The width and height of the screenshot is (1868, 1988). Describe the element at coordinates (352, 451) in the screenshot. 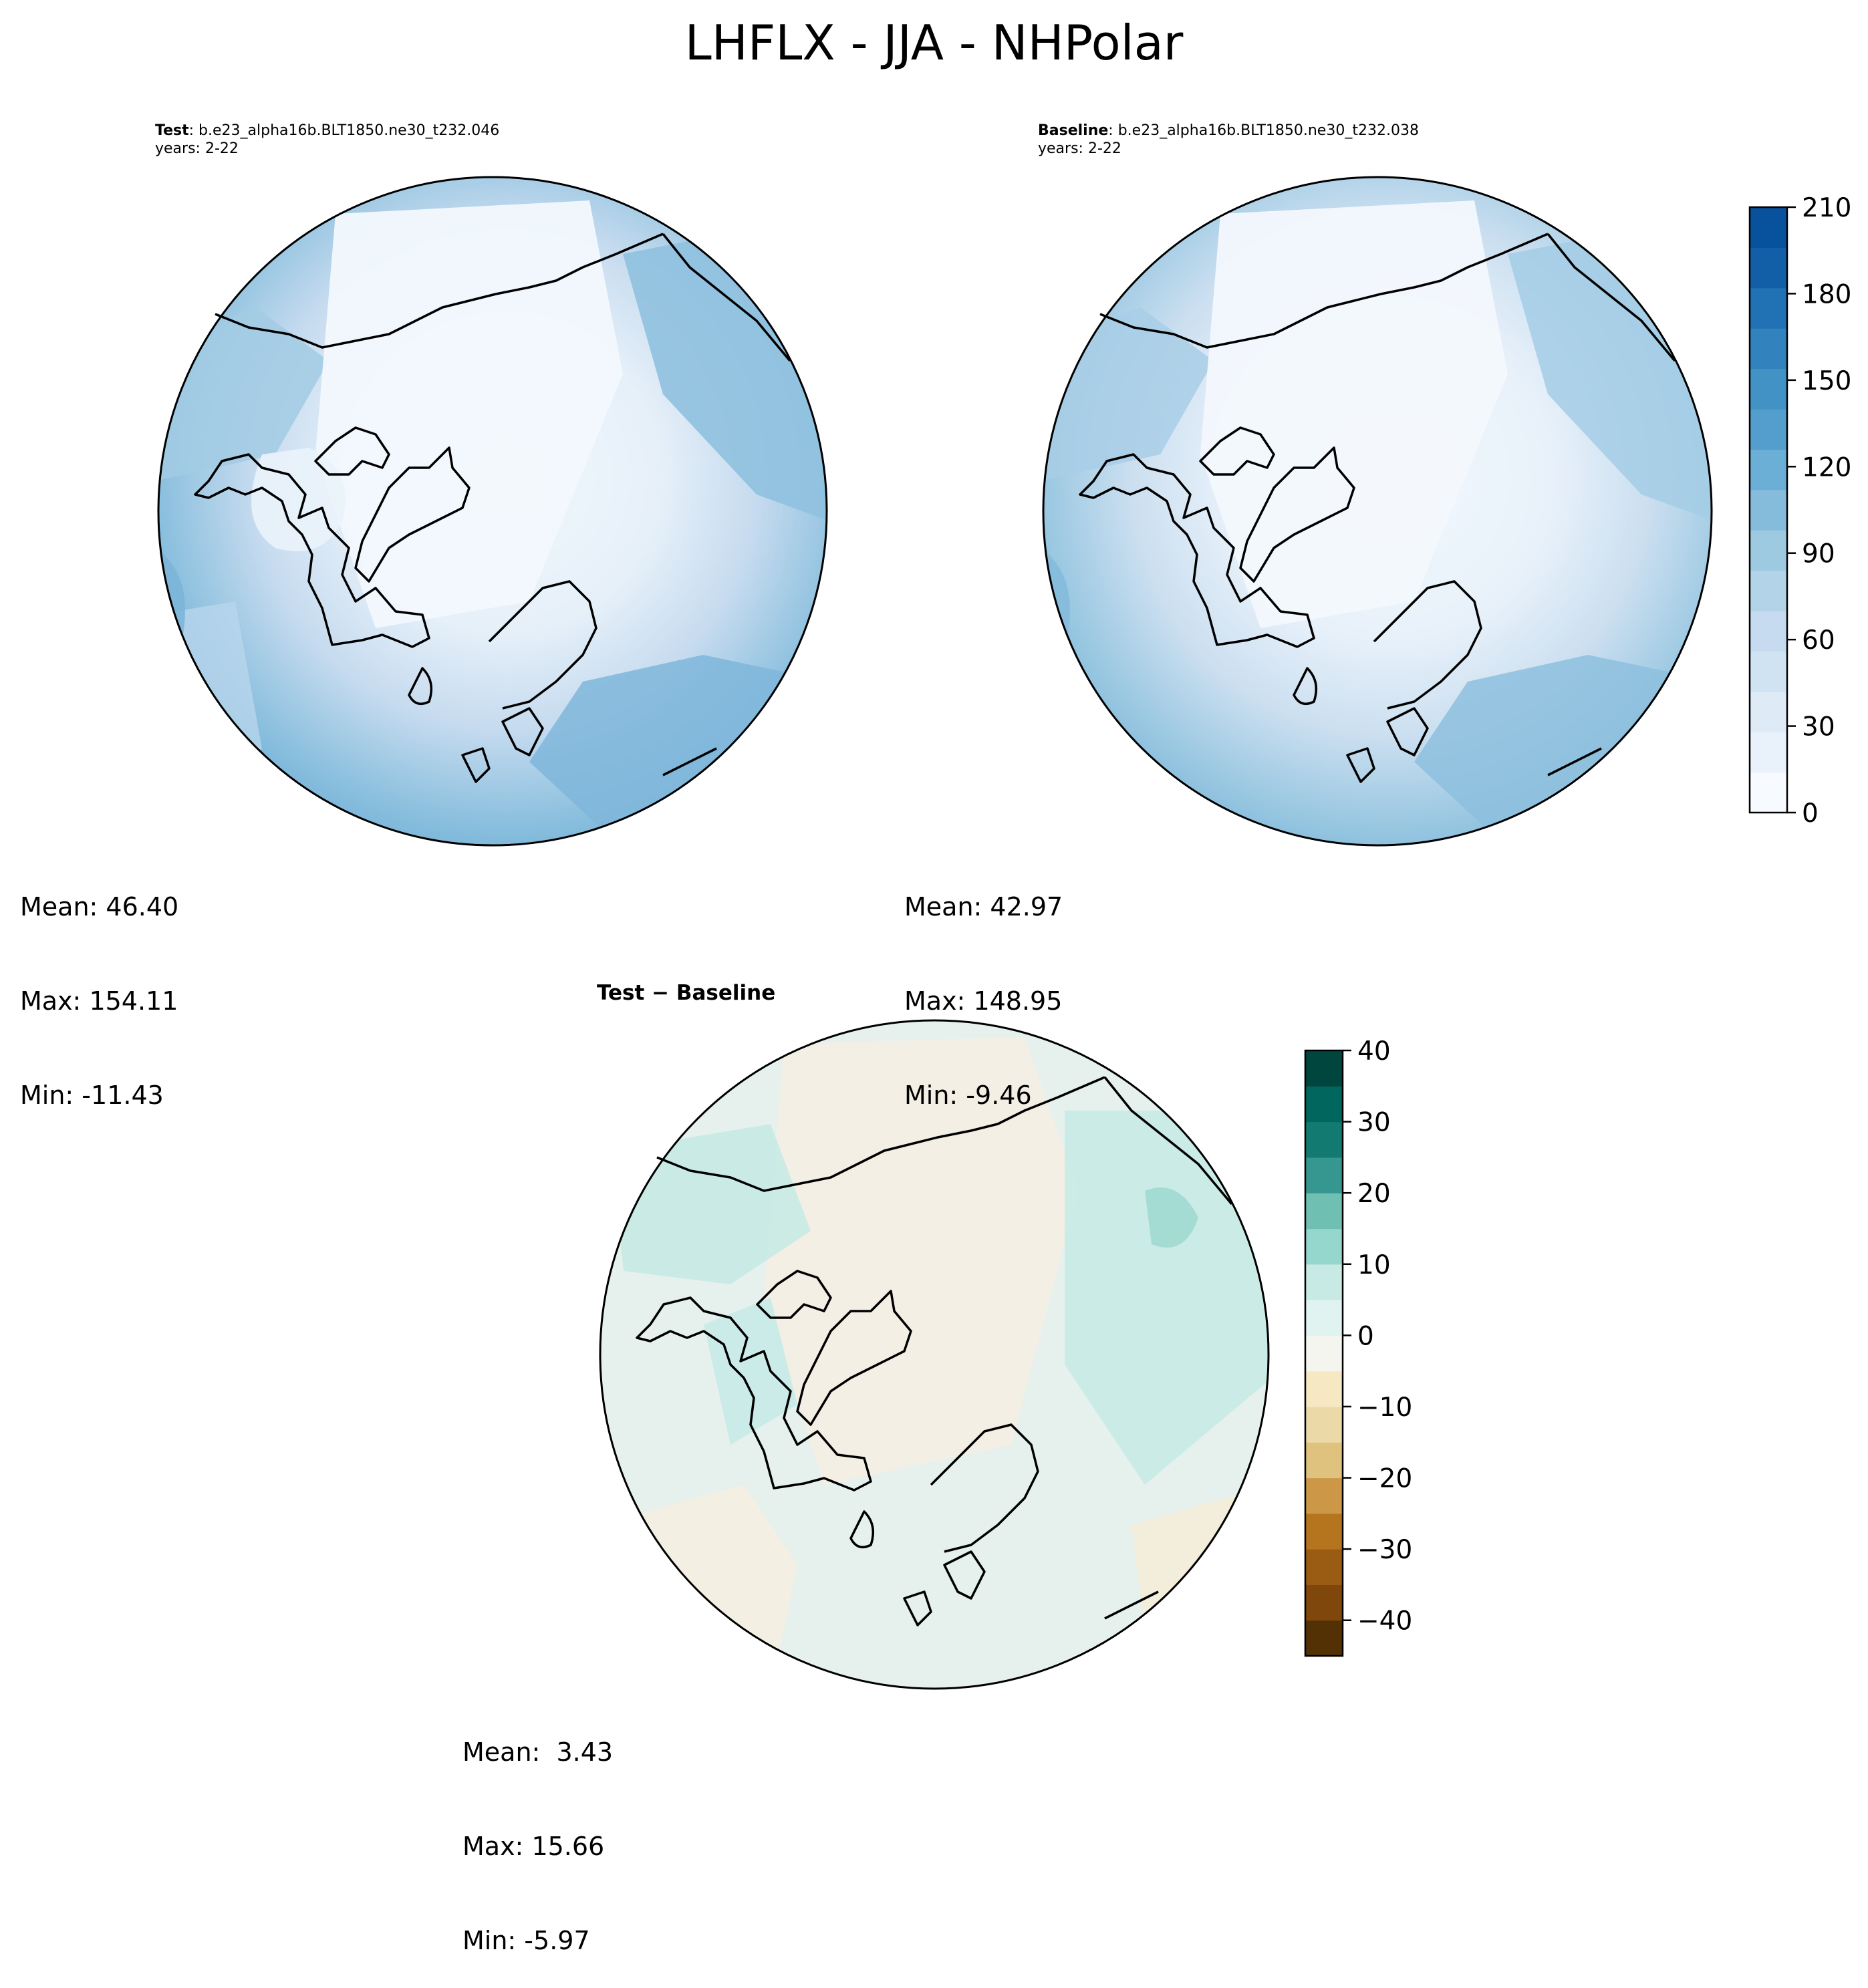

I see `test-coast-arctic-islands` at that location.